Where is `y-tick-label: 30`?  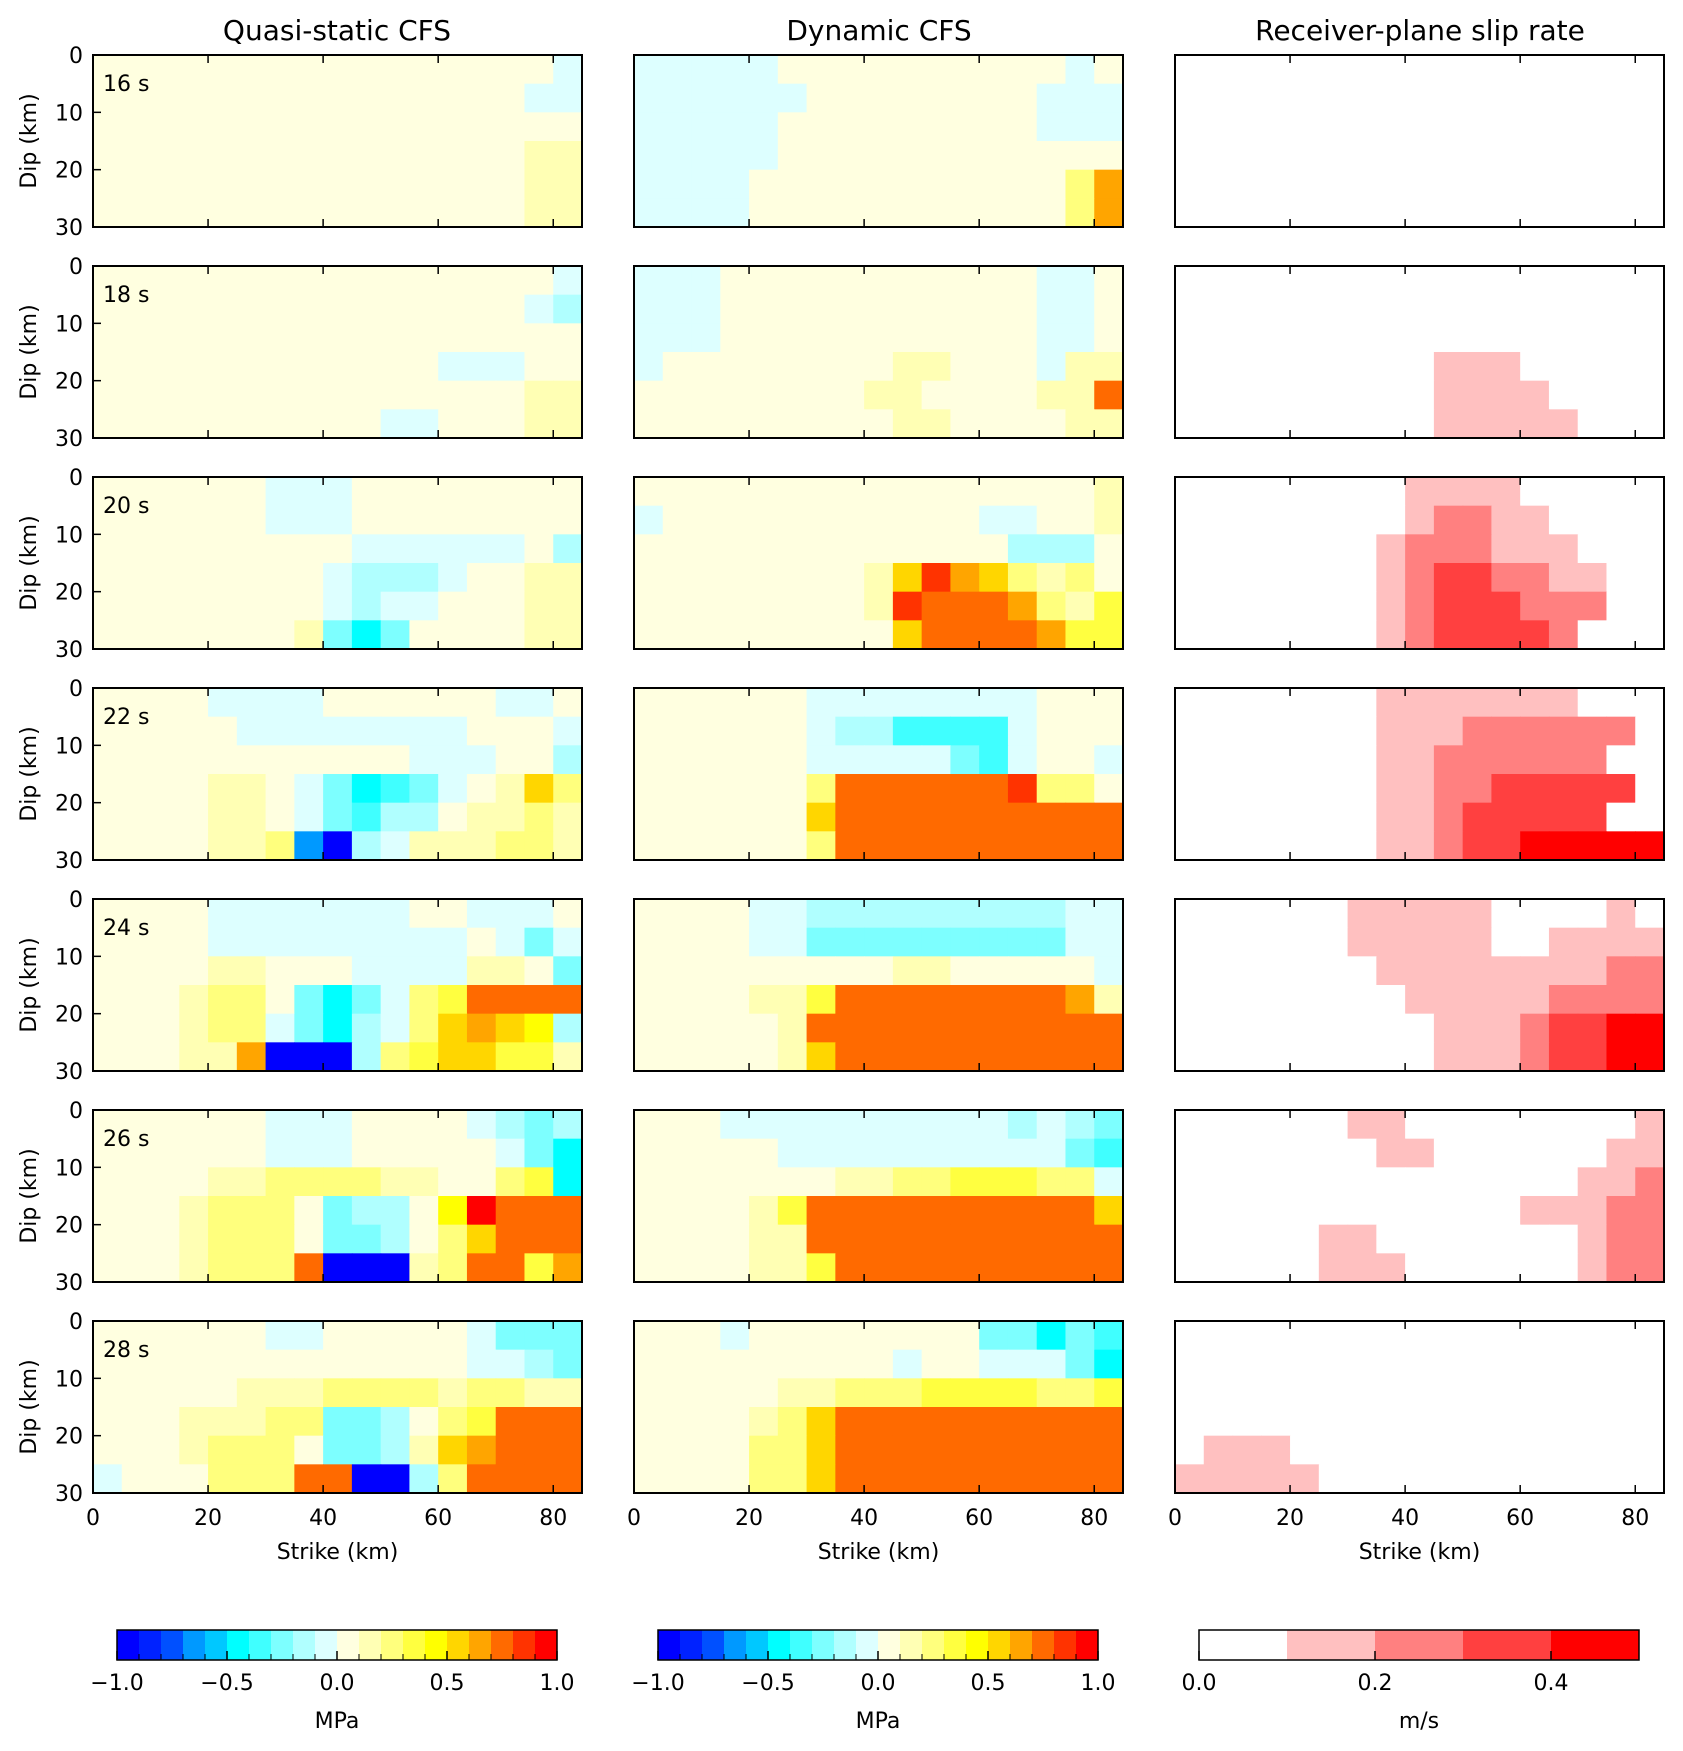 y-tick-label: 30 is located at coordinates (69, 861).